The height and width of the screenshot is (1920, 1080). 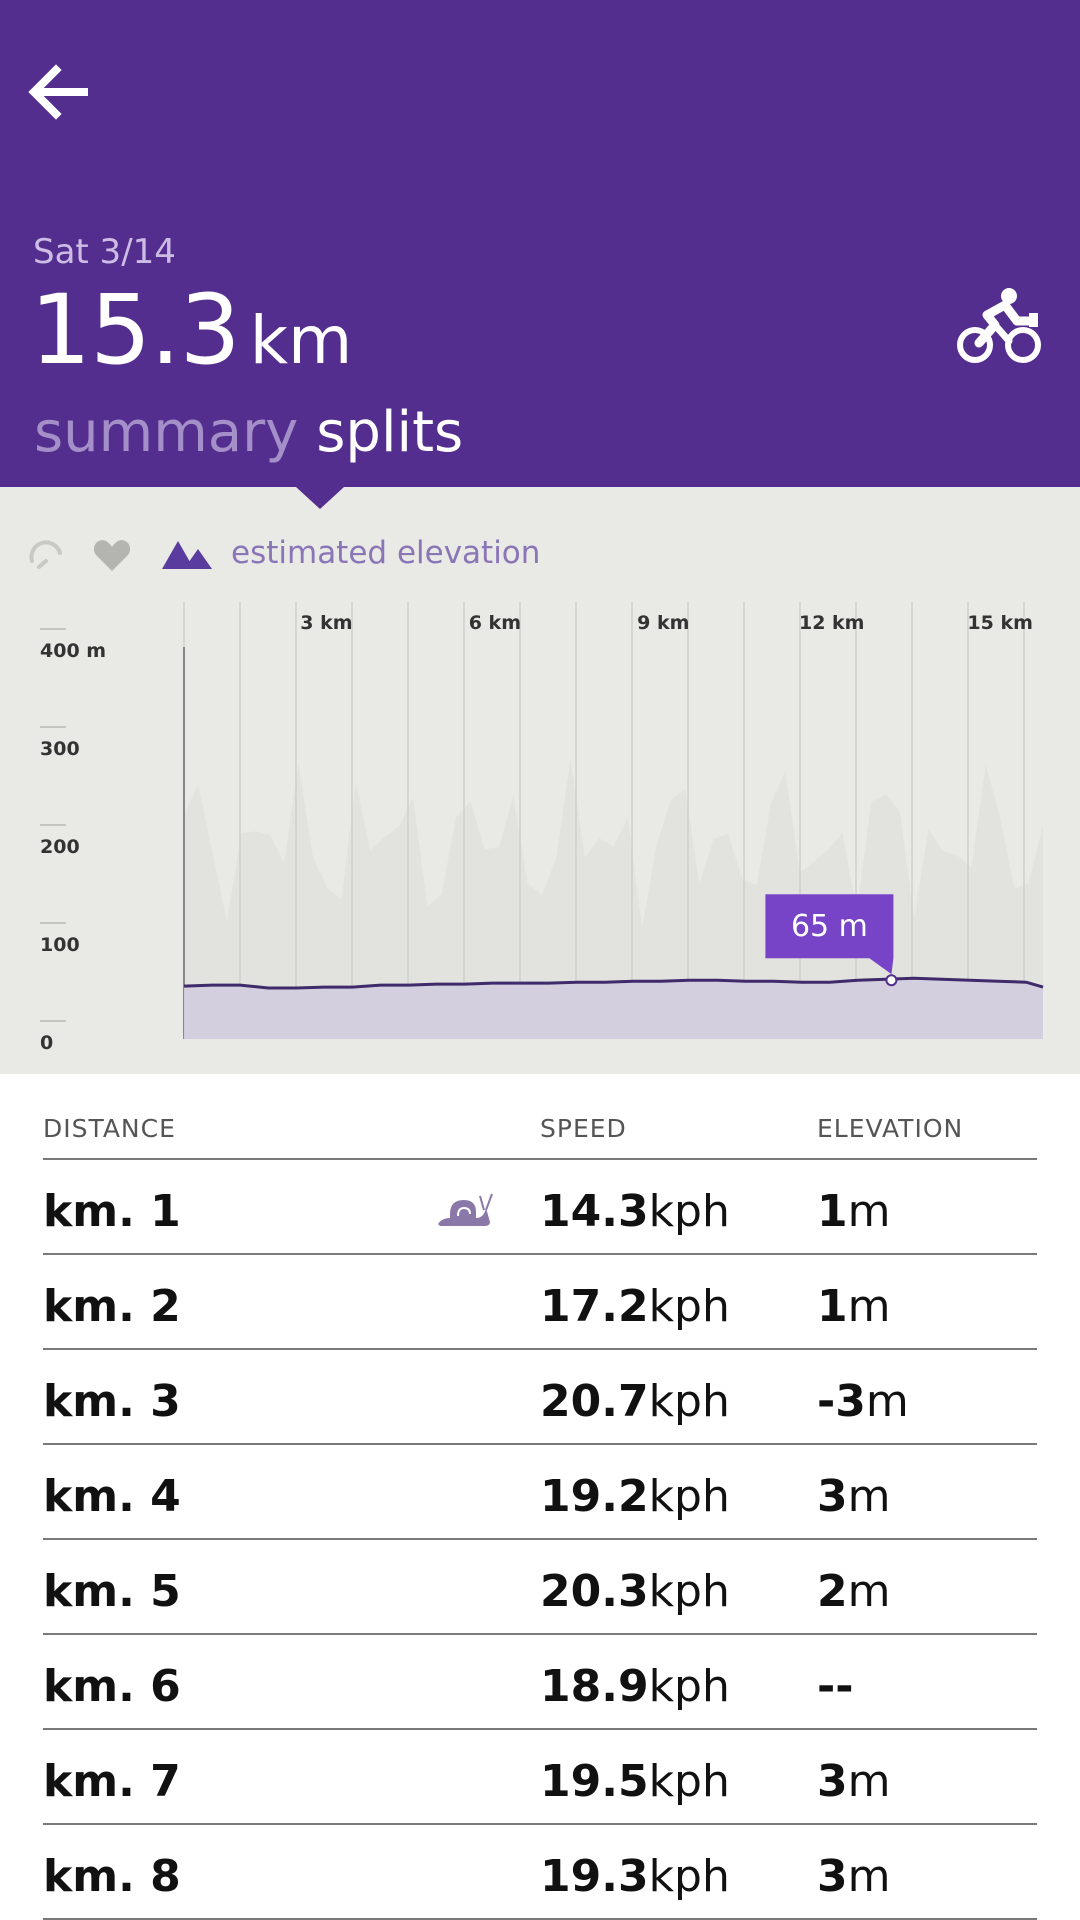 What do you see at coordinates (594, 1496) in the screenshot?
I see `speed-value: 19.2` at bounding box center [594, 1496].